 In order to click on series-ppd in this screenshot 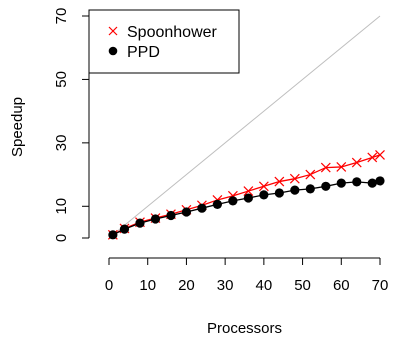, I will do `click(246, 208)`.